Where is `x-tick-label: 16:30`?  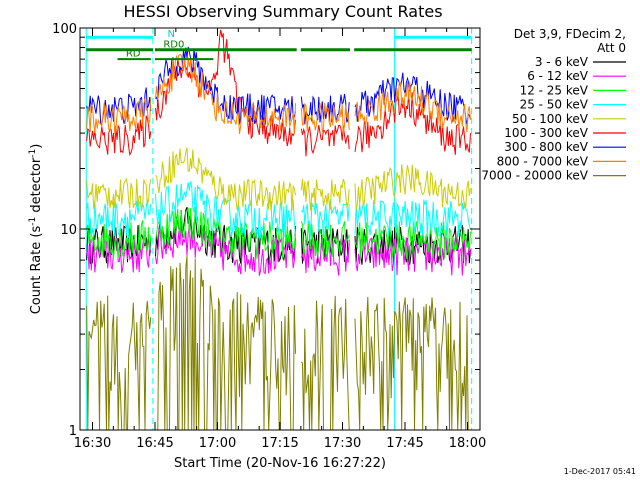
x-tick-label: 16:30 is located at coordinates (92, 443).